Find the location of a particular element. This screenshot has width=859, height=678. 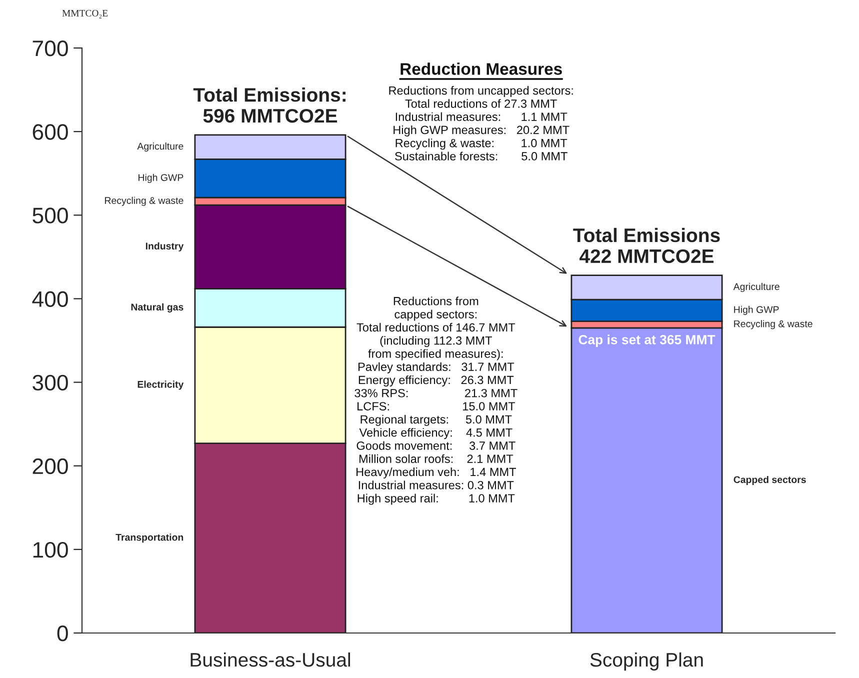

text: Agriculture is located at coordinates (160, 147).